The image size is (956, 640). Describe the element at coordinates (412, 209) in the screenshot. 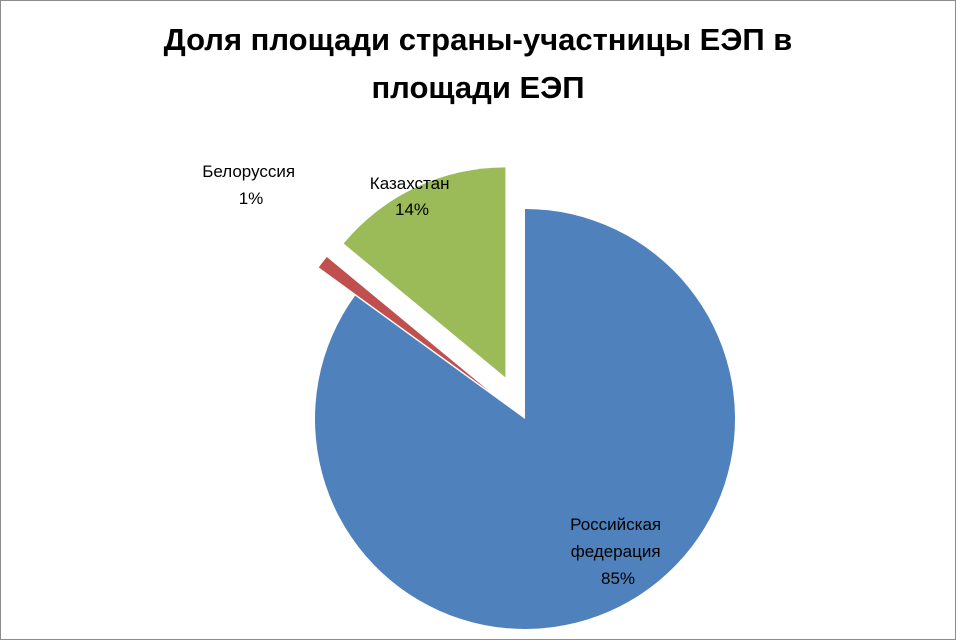

I see `slice-value-kazakhstan: 14%` at that location.